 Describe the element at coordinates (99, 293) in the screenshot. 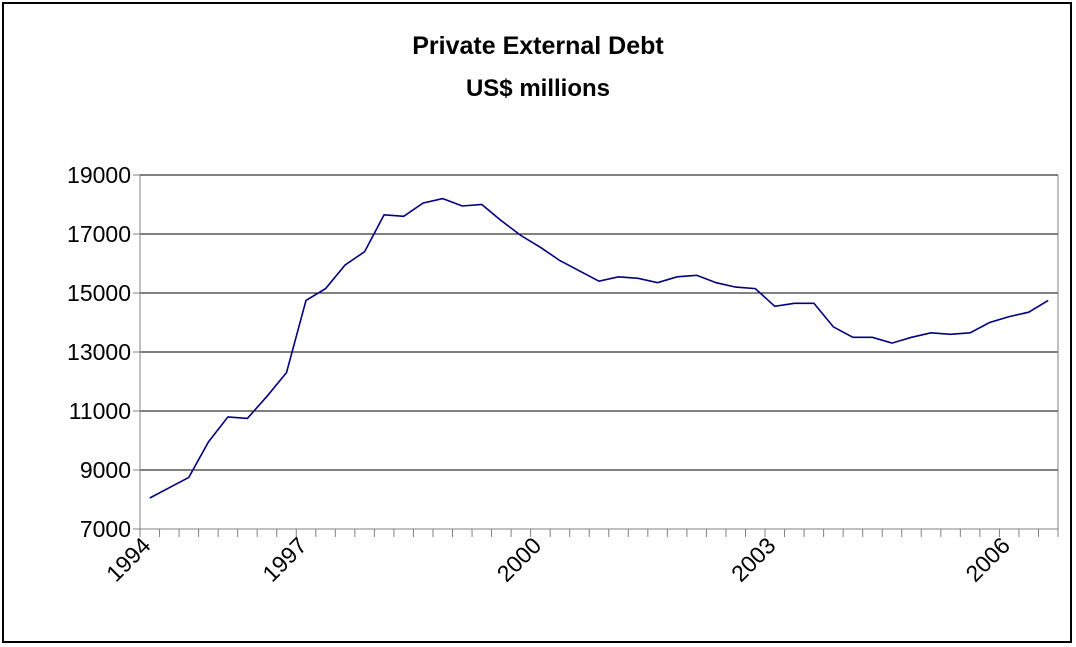

I see `y-tick-label: 15000` at that location.